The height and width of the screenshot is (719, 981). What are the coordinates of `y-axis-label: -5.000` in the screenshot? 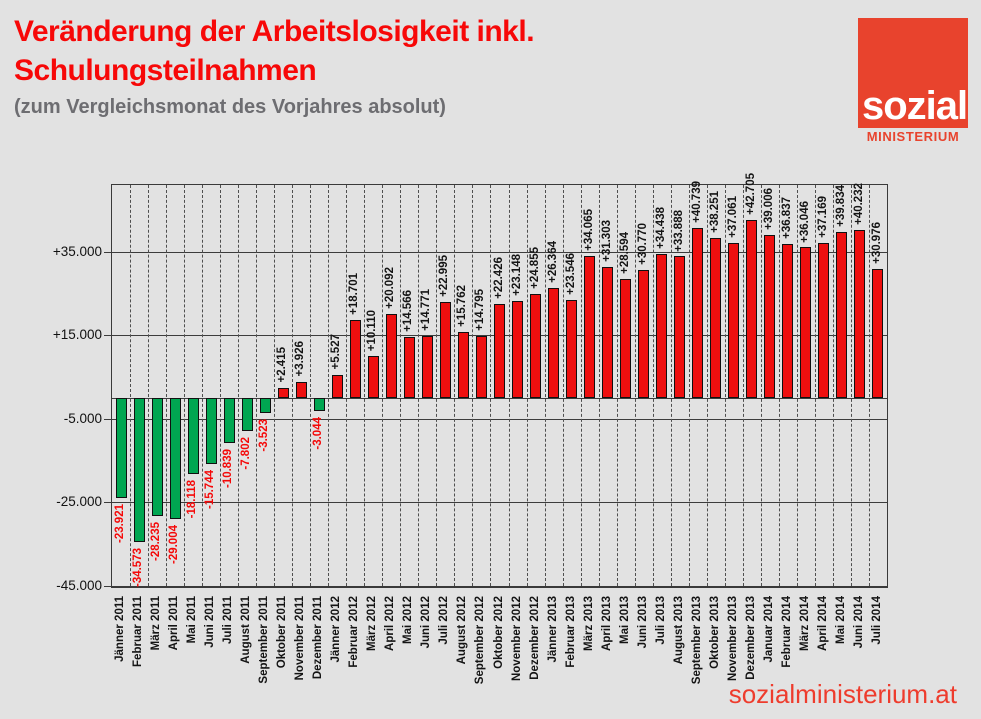 It's located at (82, 418).